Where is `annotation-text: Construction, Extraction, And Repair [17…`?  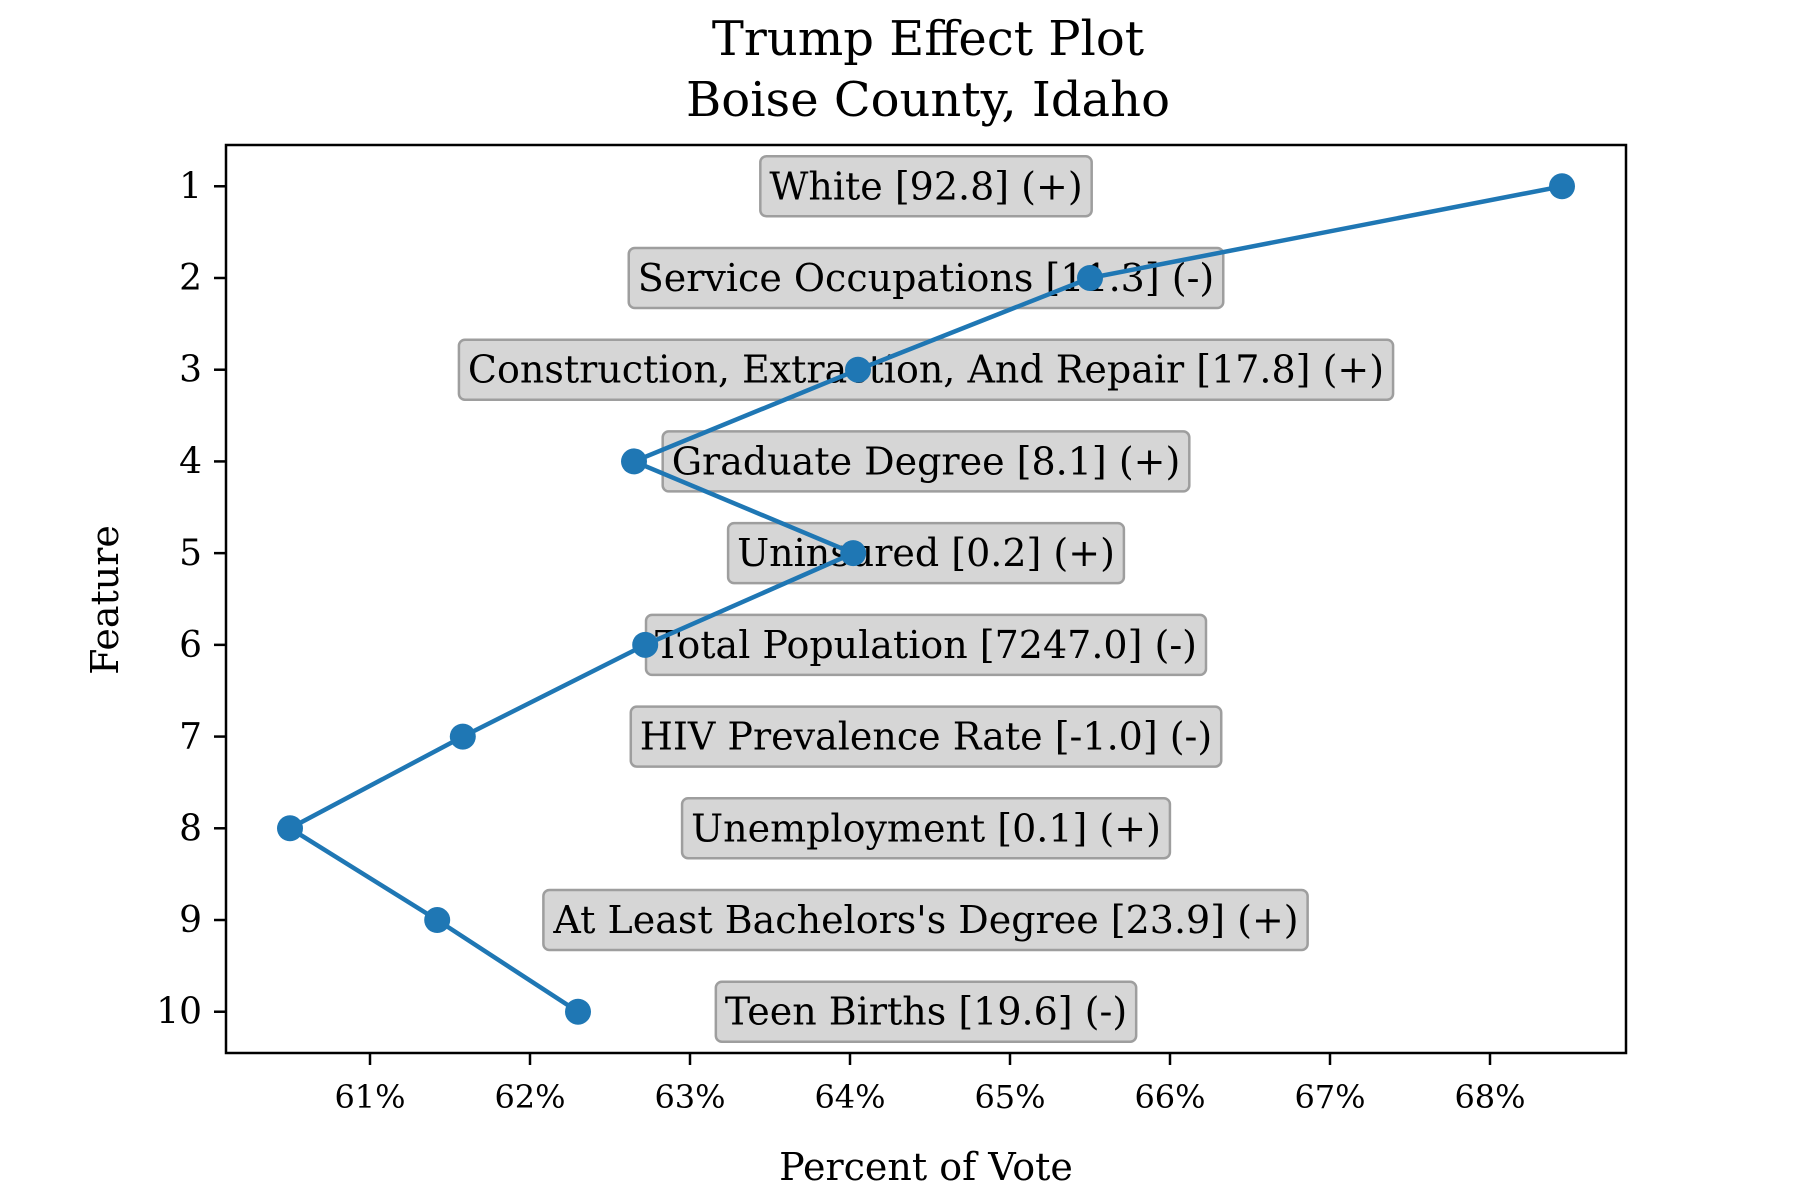 annotation-text: Construction, Extraction, And Repair [17… is located at coordinates (926, 370).